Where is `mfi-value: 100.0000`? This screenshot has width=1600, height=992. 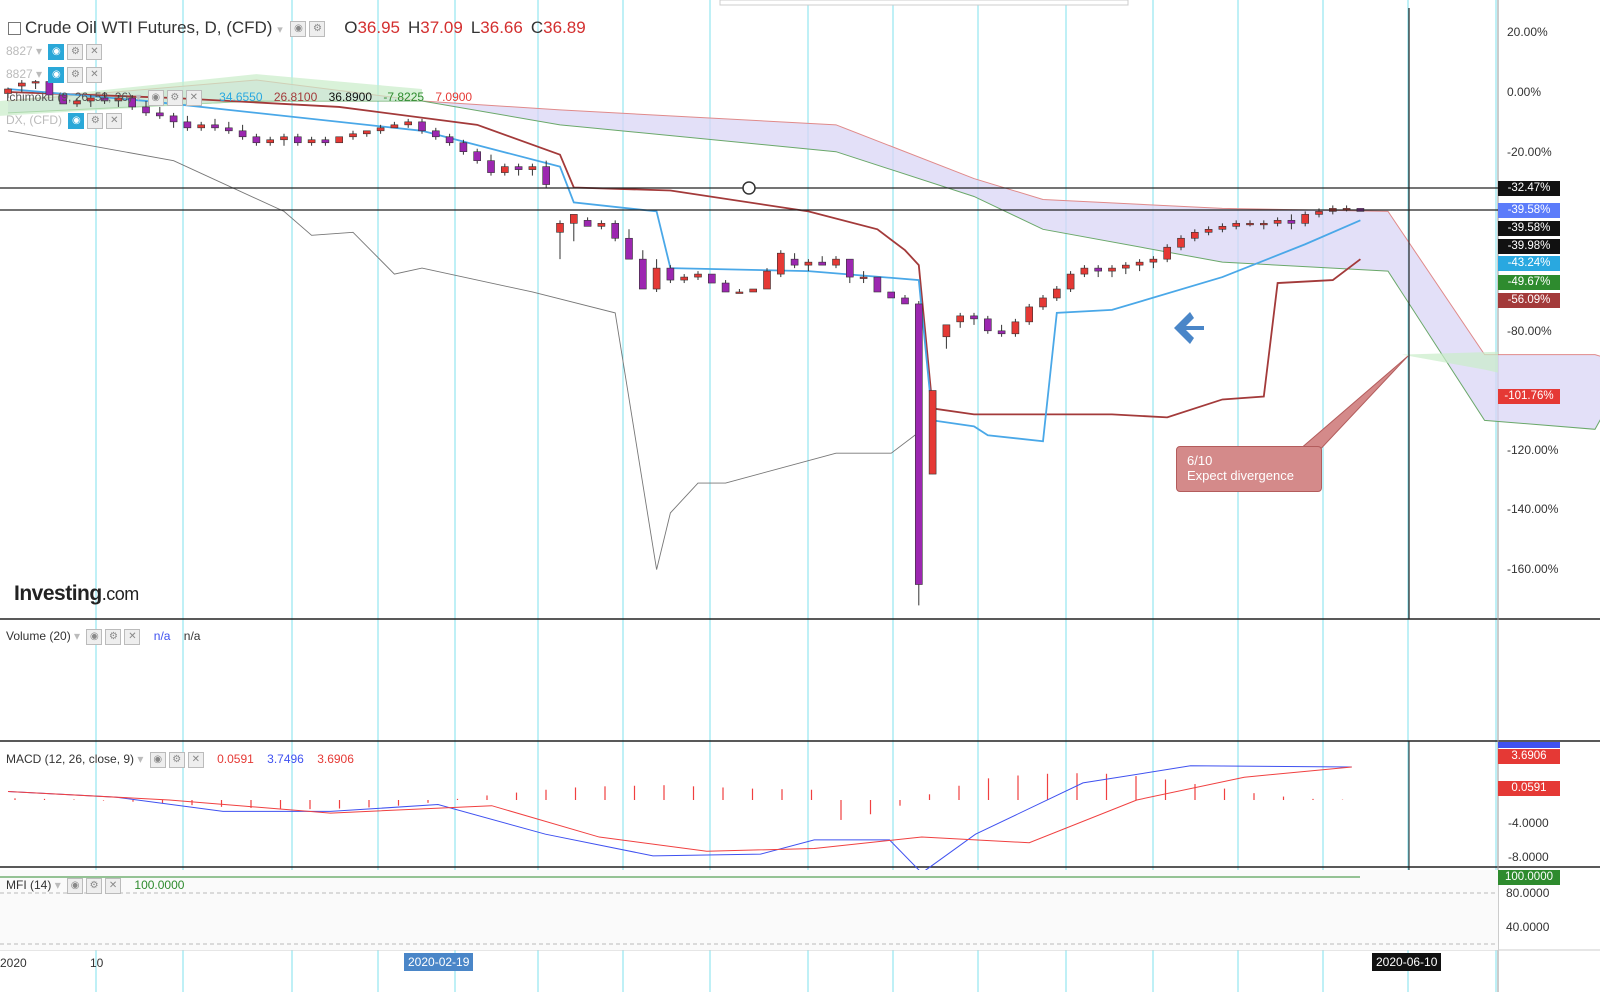
mfi-value: 100.0000 is located at coordinates (159, 885).